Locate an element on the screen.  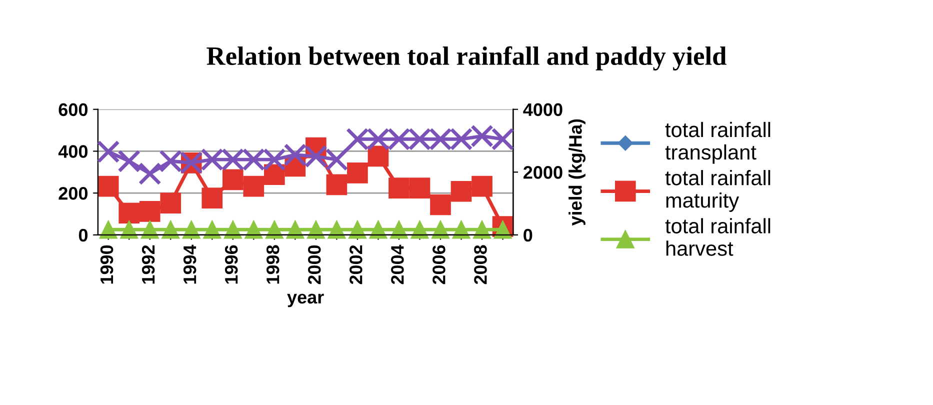
x-tick-label: 2006 is located at coordinates (439, 264).